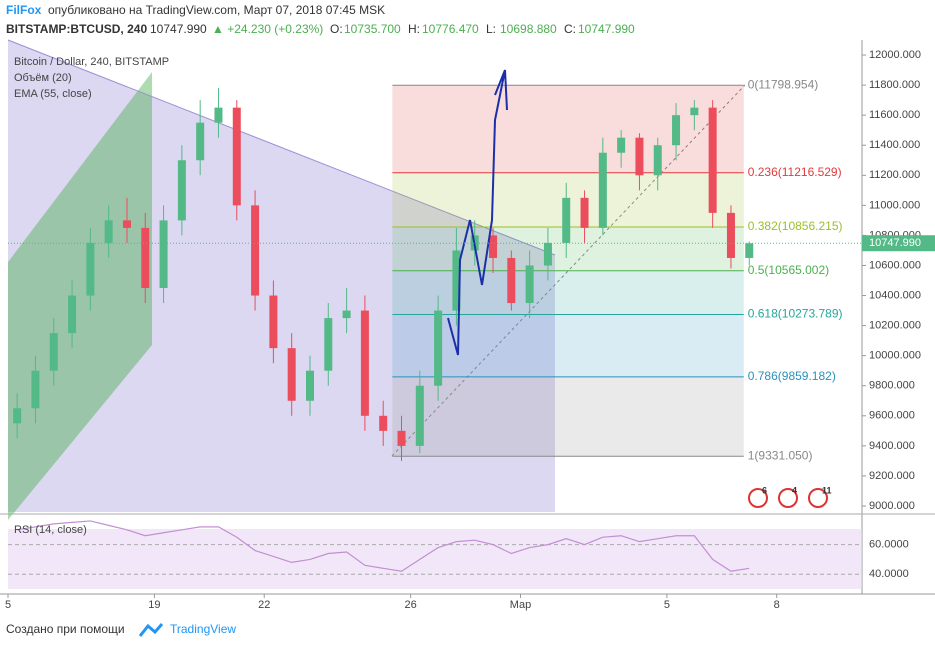  Describe the element at coordinates (783, 84) in the screenshot. I see `fib-label: 0(11798.954)` at that location.